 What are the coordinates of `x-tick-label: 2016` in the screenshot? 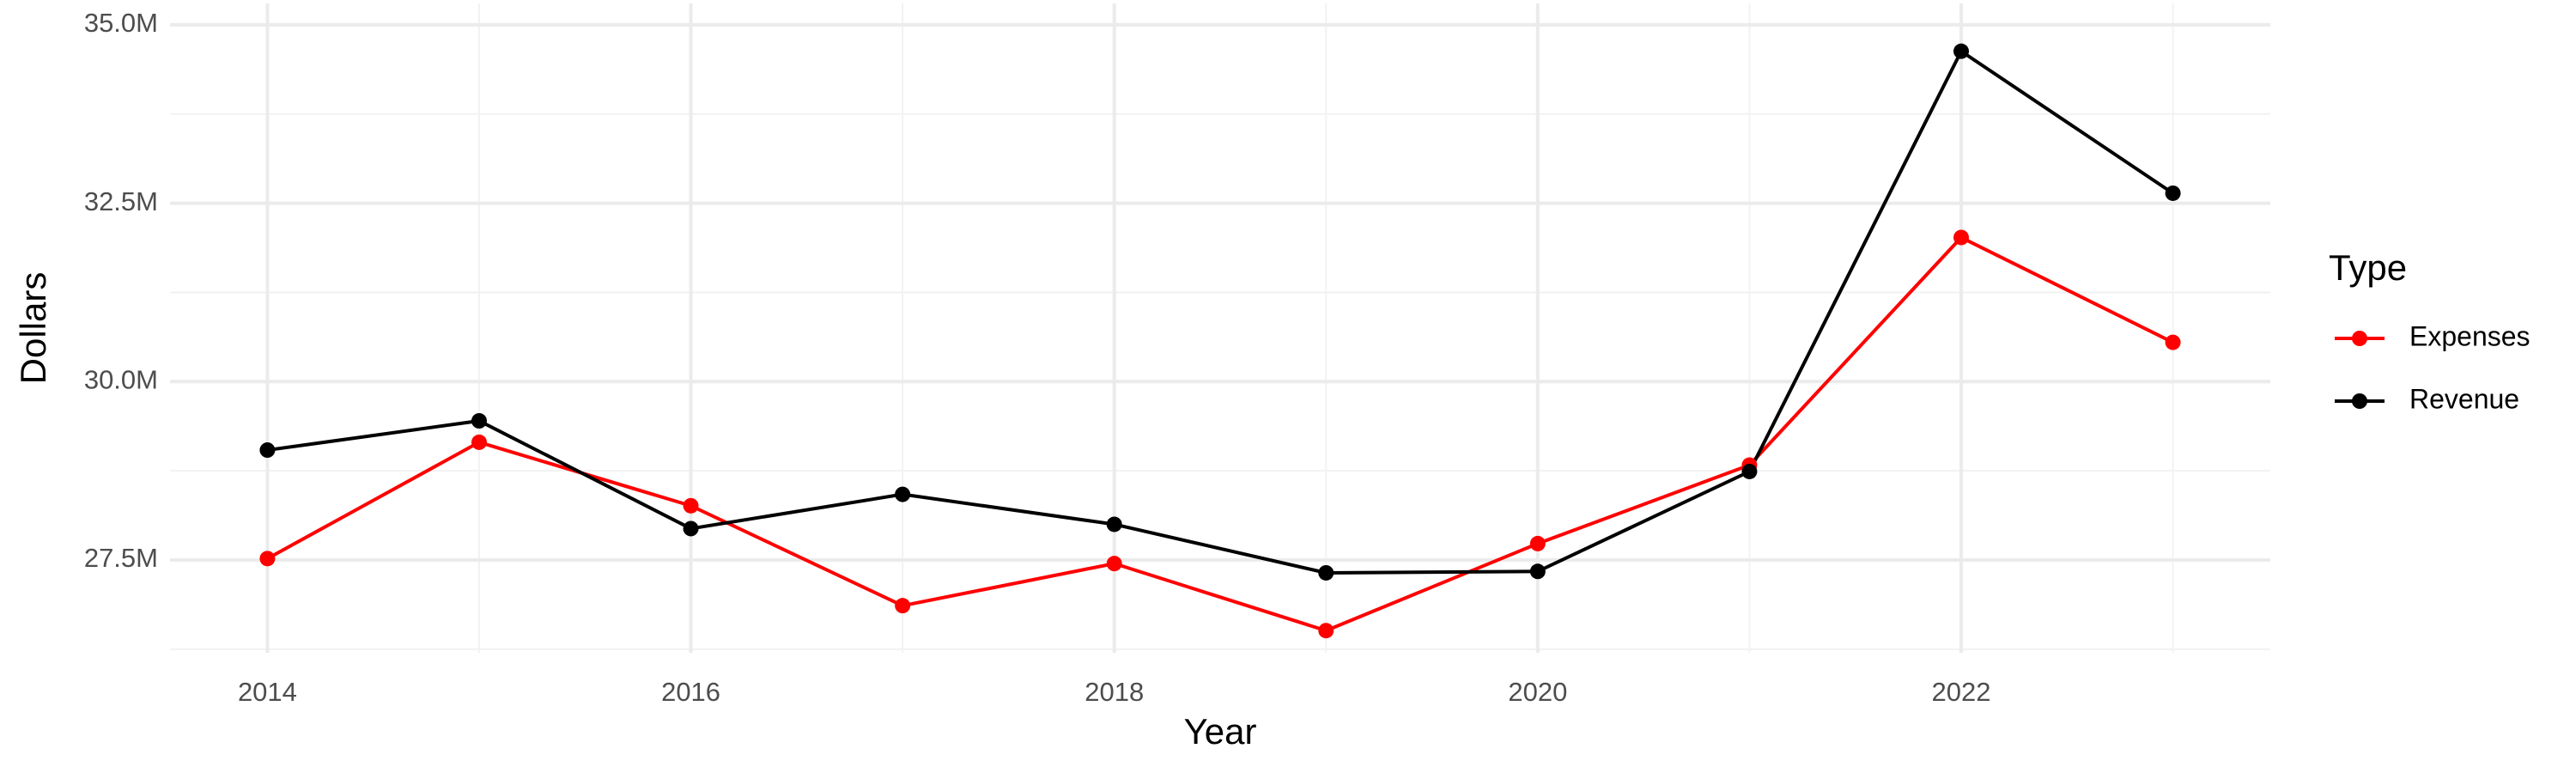 It's located at (691, 692).